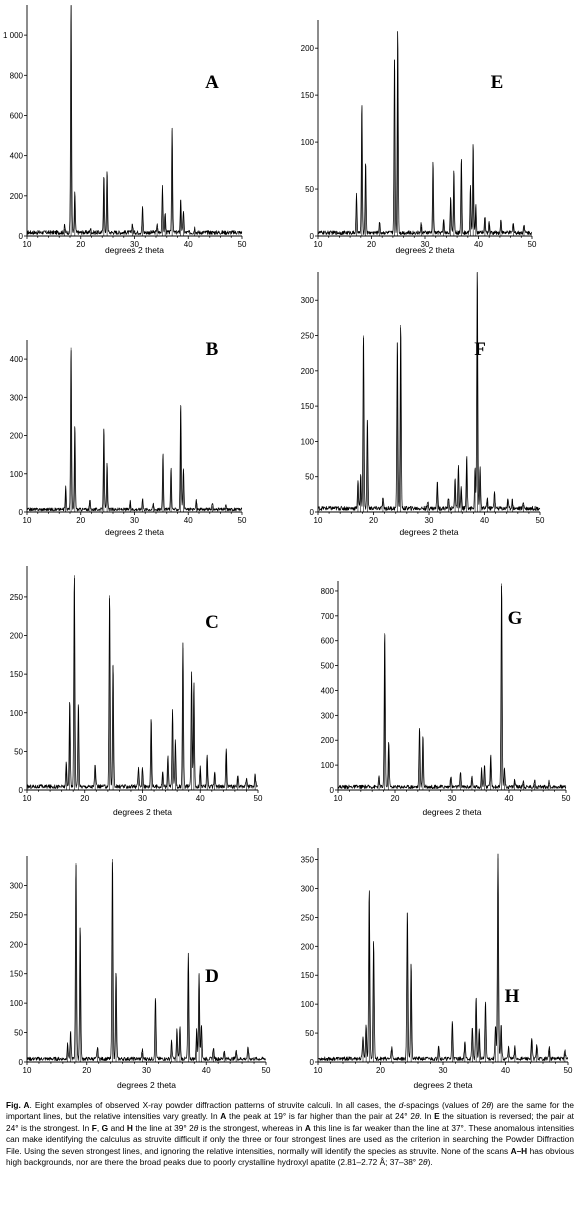 The width and height of the screenshot is (580, 1212). Describe the element at coordinates (515, 618) in the screenshot. I see `panel-letter: G` at that location.